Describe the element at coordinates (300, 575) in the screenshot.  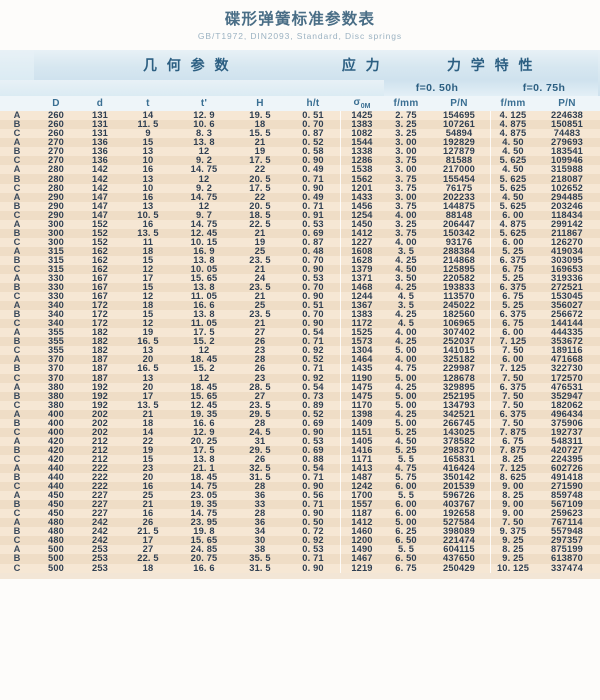
I see `table-bottom-edge` at that location.